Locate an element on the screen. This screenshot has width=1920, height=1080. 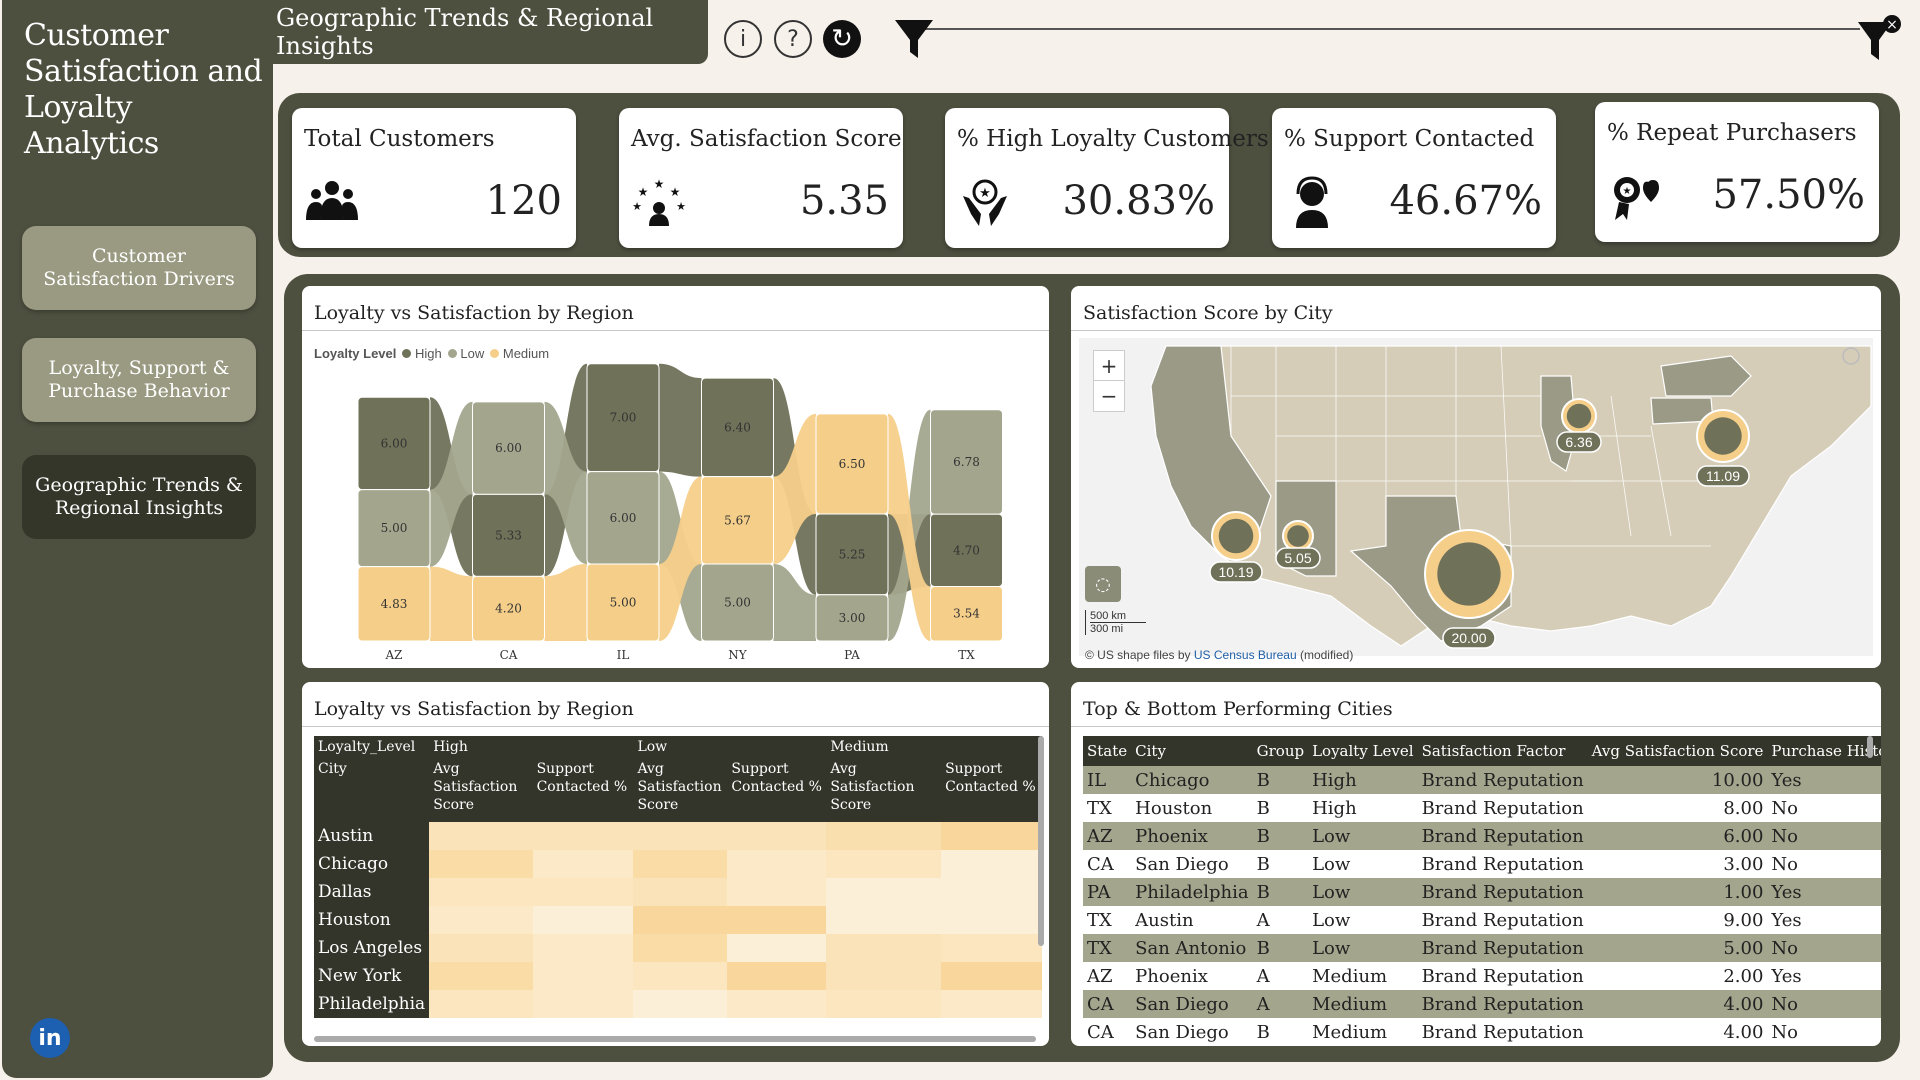
matrix-row: Austin is located at coordinates (678, 836).